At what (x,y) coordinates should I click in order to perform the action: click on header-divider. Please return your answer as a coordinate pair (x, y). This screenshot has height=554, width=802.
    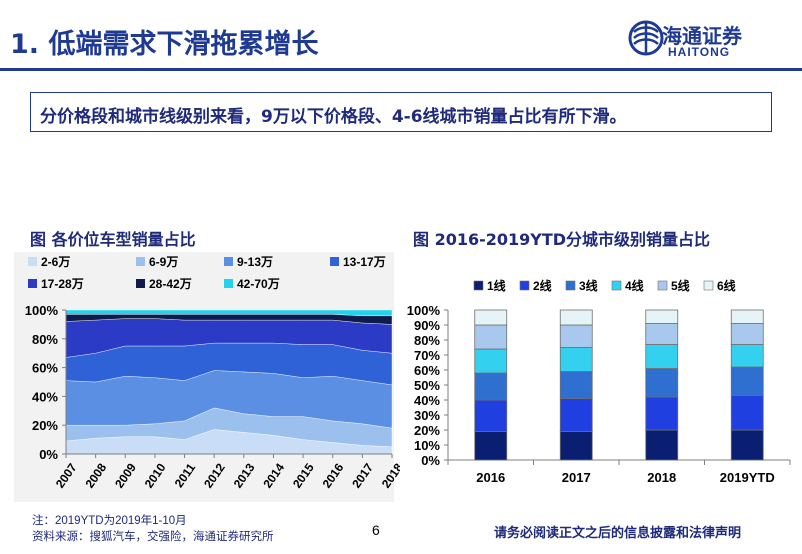
    Looking at the image, I should click on (401, 69).